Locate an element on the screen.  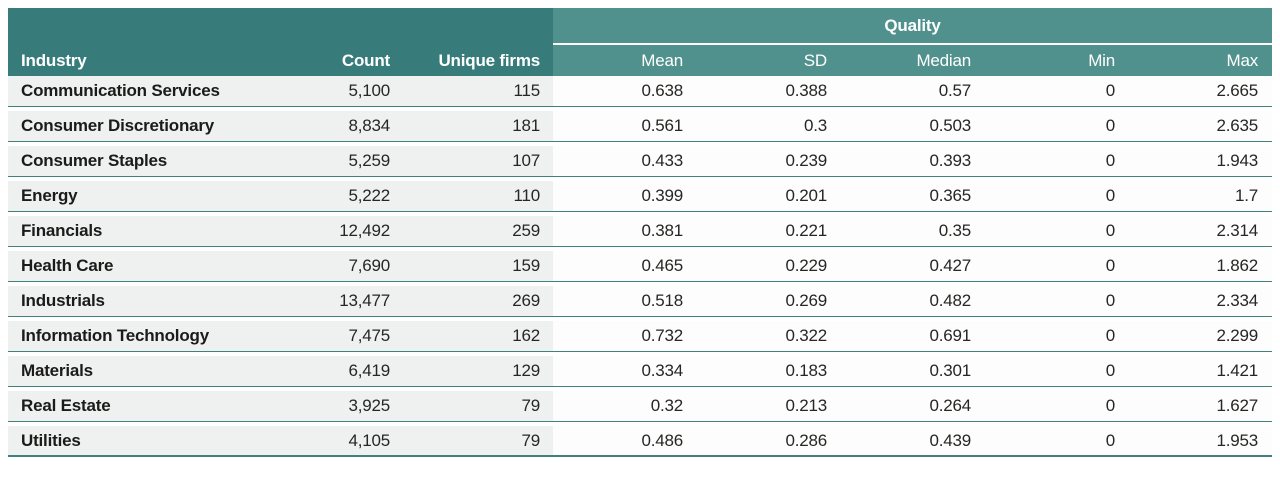
cell-industry: Utilities is located at coordinates (158, 441).